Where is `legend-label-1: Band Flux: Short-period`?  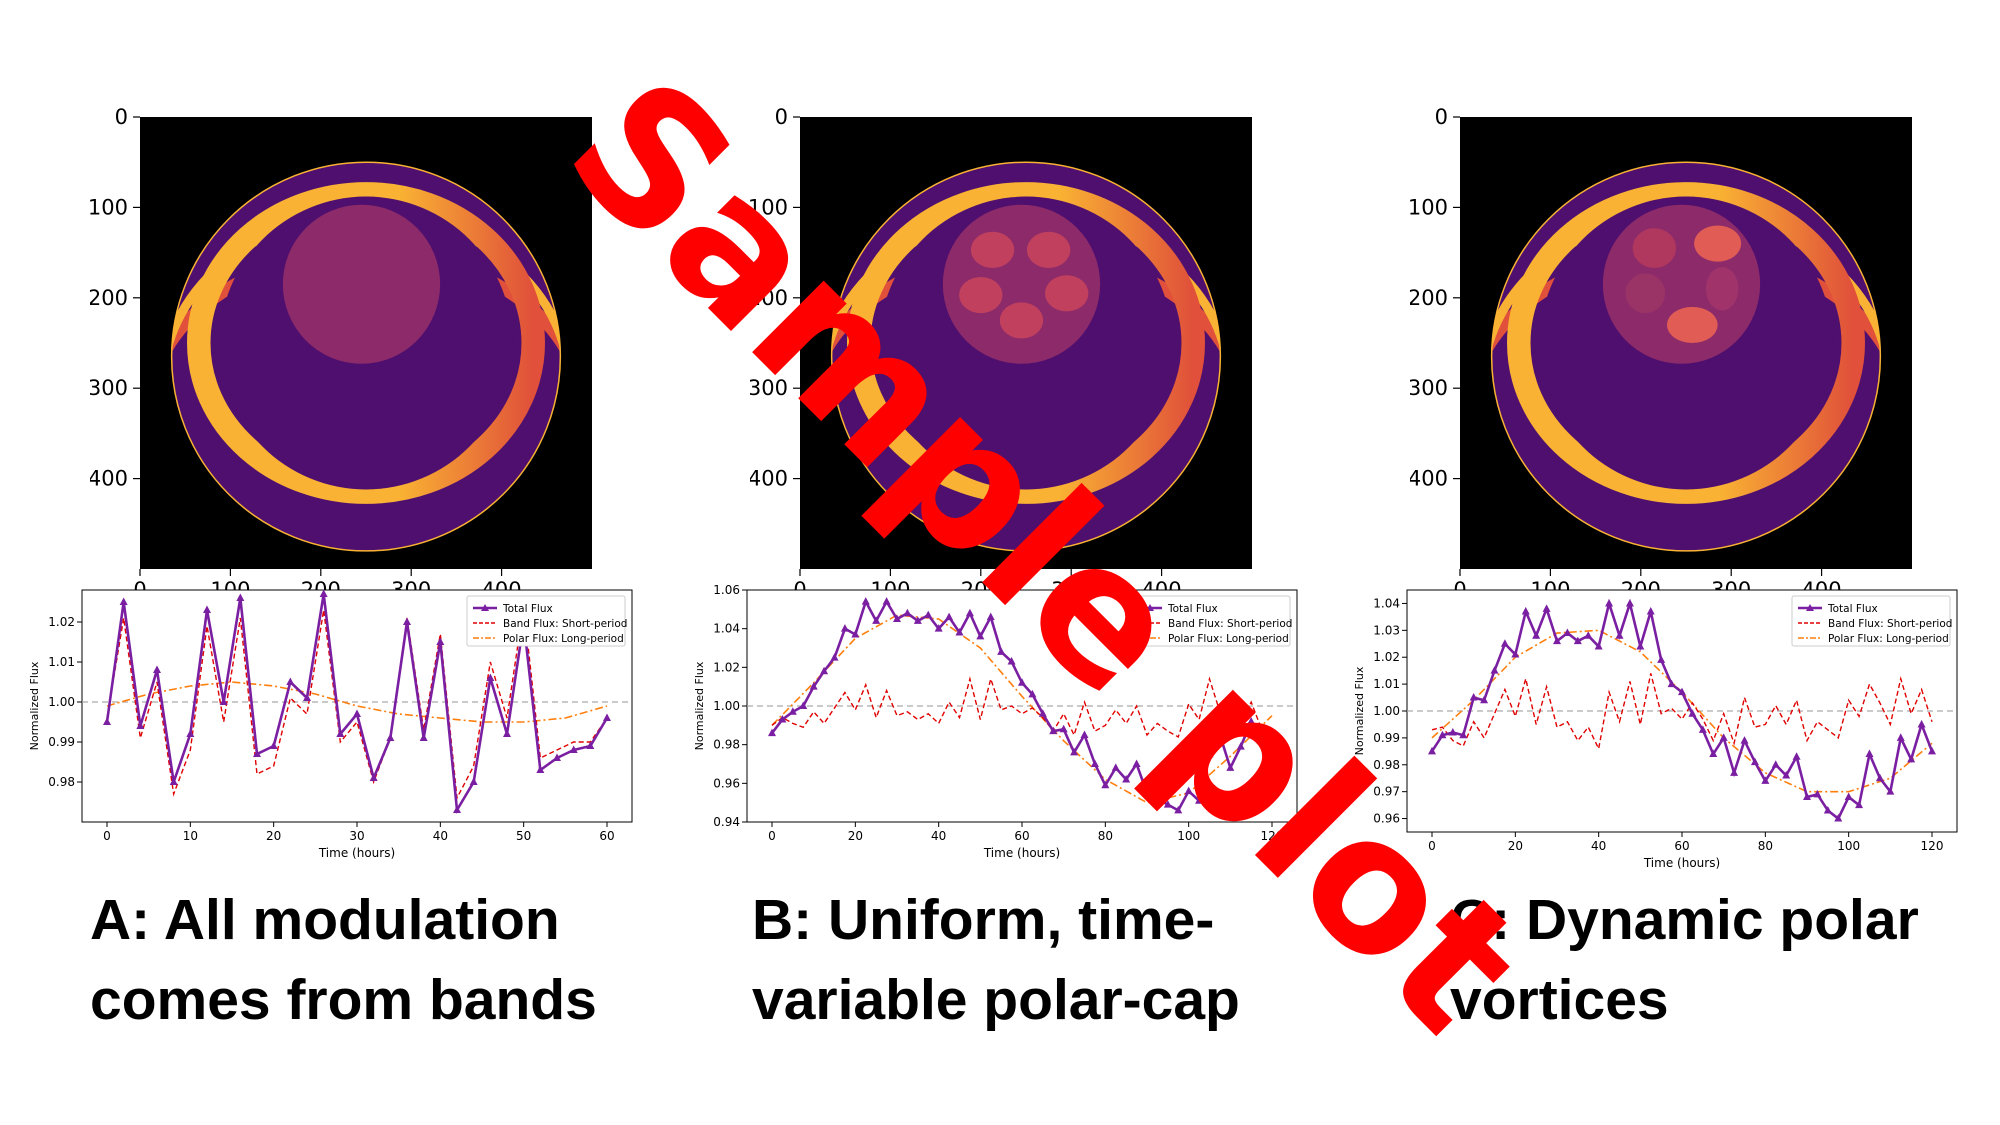
legend-label-1: Band Flux: Short-period is located at coordinates (1230, 624).